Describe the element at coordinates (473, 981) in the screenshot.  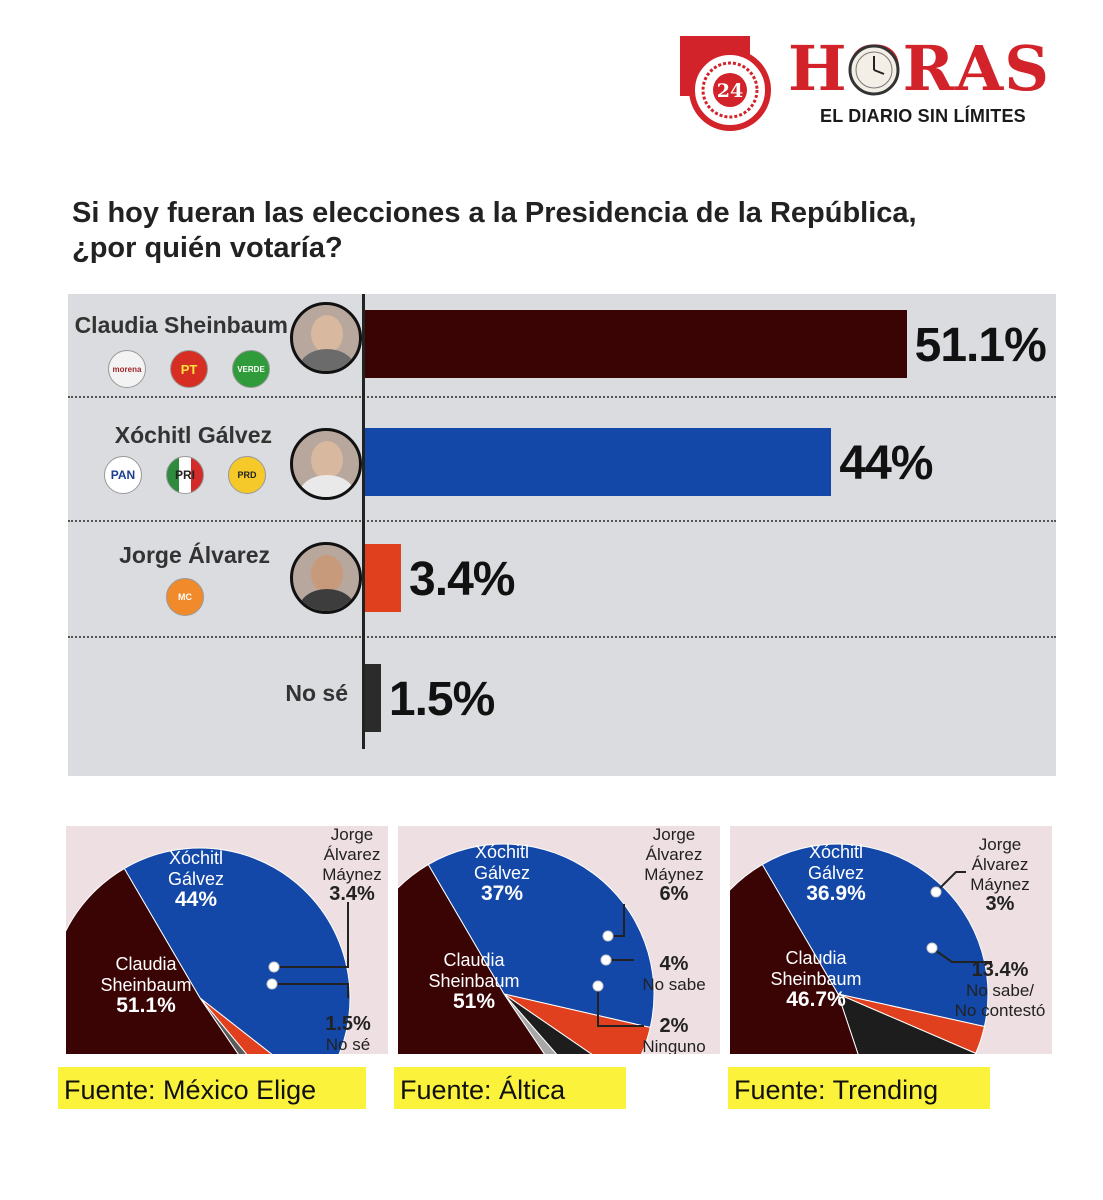
I see `pie-slice-label: Claudia Sheinbaum 51%` at that location.